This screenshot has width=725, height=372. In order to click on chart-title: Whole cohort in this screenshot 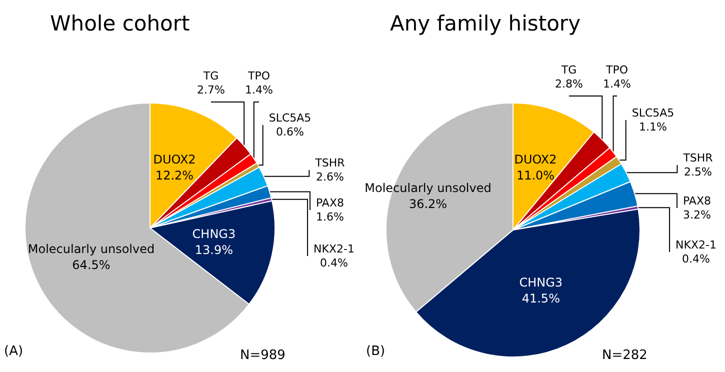, I will do `click(120, 24)`.